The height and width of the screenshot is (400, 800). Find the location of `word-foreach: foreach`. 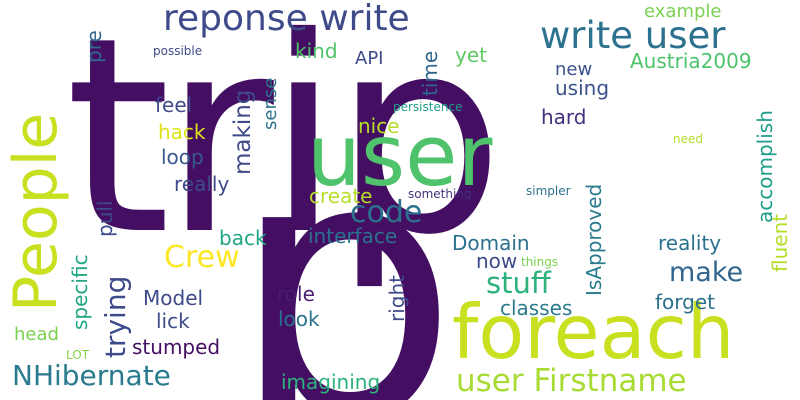

word-foreach: foreach is located at coordinates (593, 332).